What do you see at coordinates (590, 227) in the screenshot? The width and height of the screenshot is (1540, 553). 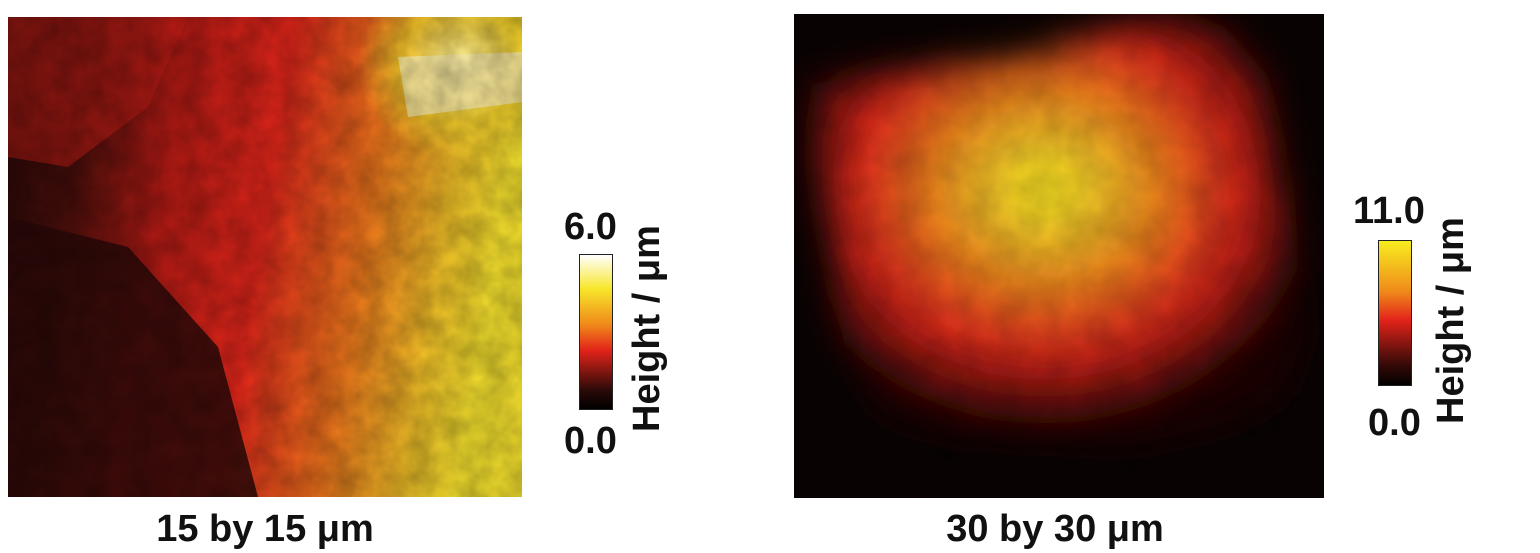 I see `colorbar-left-max: 6.0` at bounding box center [590, 227].